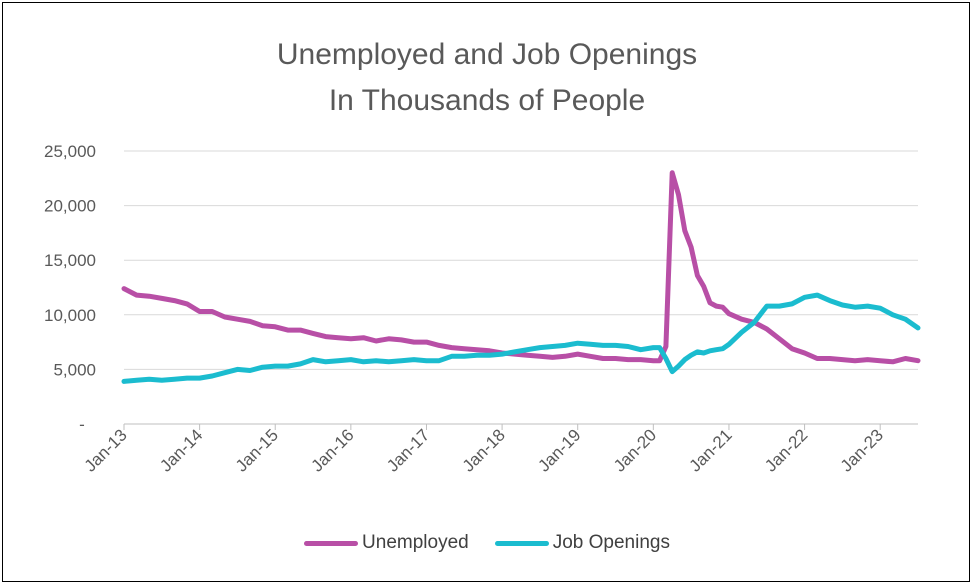  I want to click on x-tick-label: Jan-21, so click(711, 450).